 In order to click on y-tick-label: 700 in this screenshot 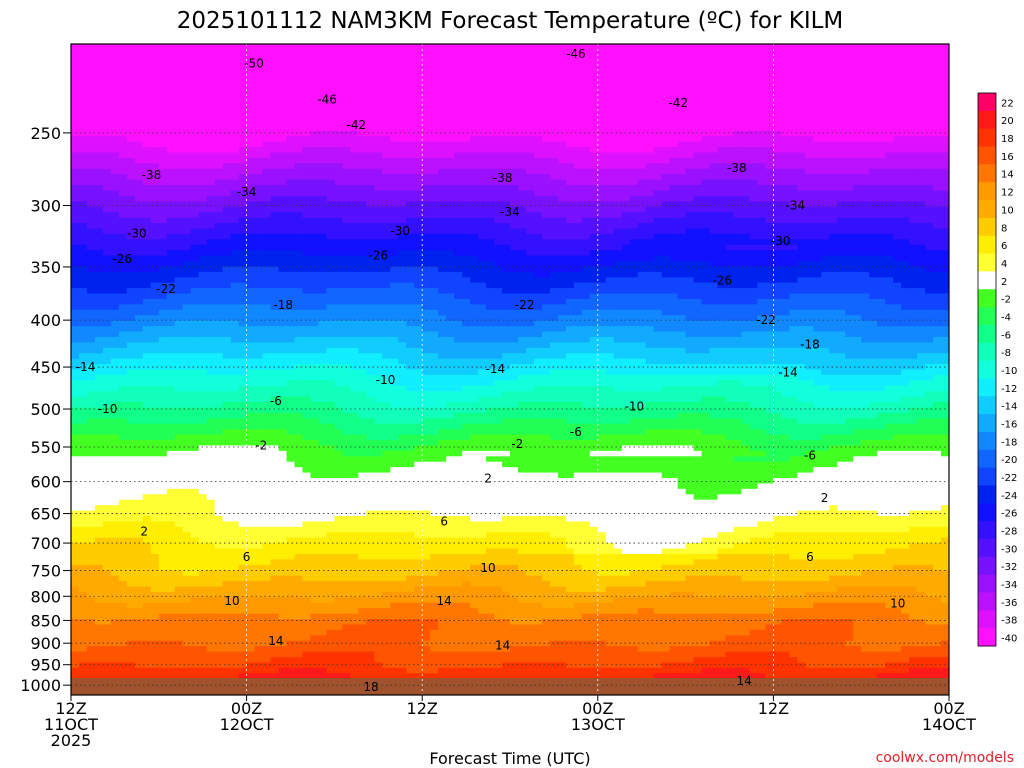, I will do `click(45, 543)`.